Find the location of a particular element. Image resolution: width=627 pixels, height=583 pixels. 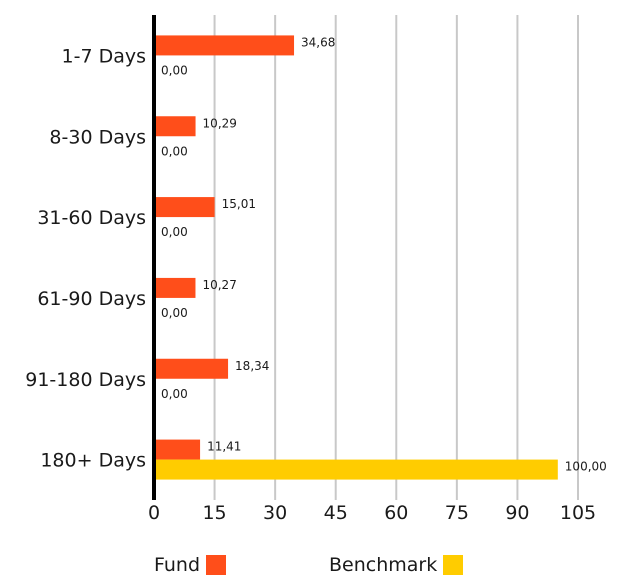

x-tick-label: 105 is located at coordinates (578, 513).